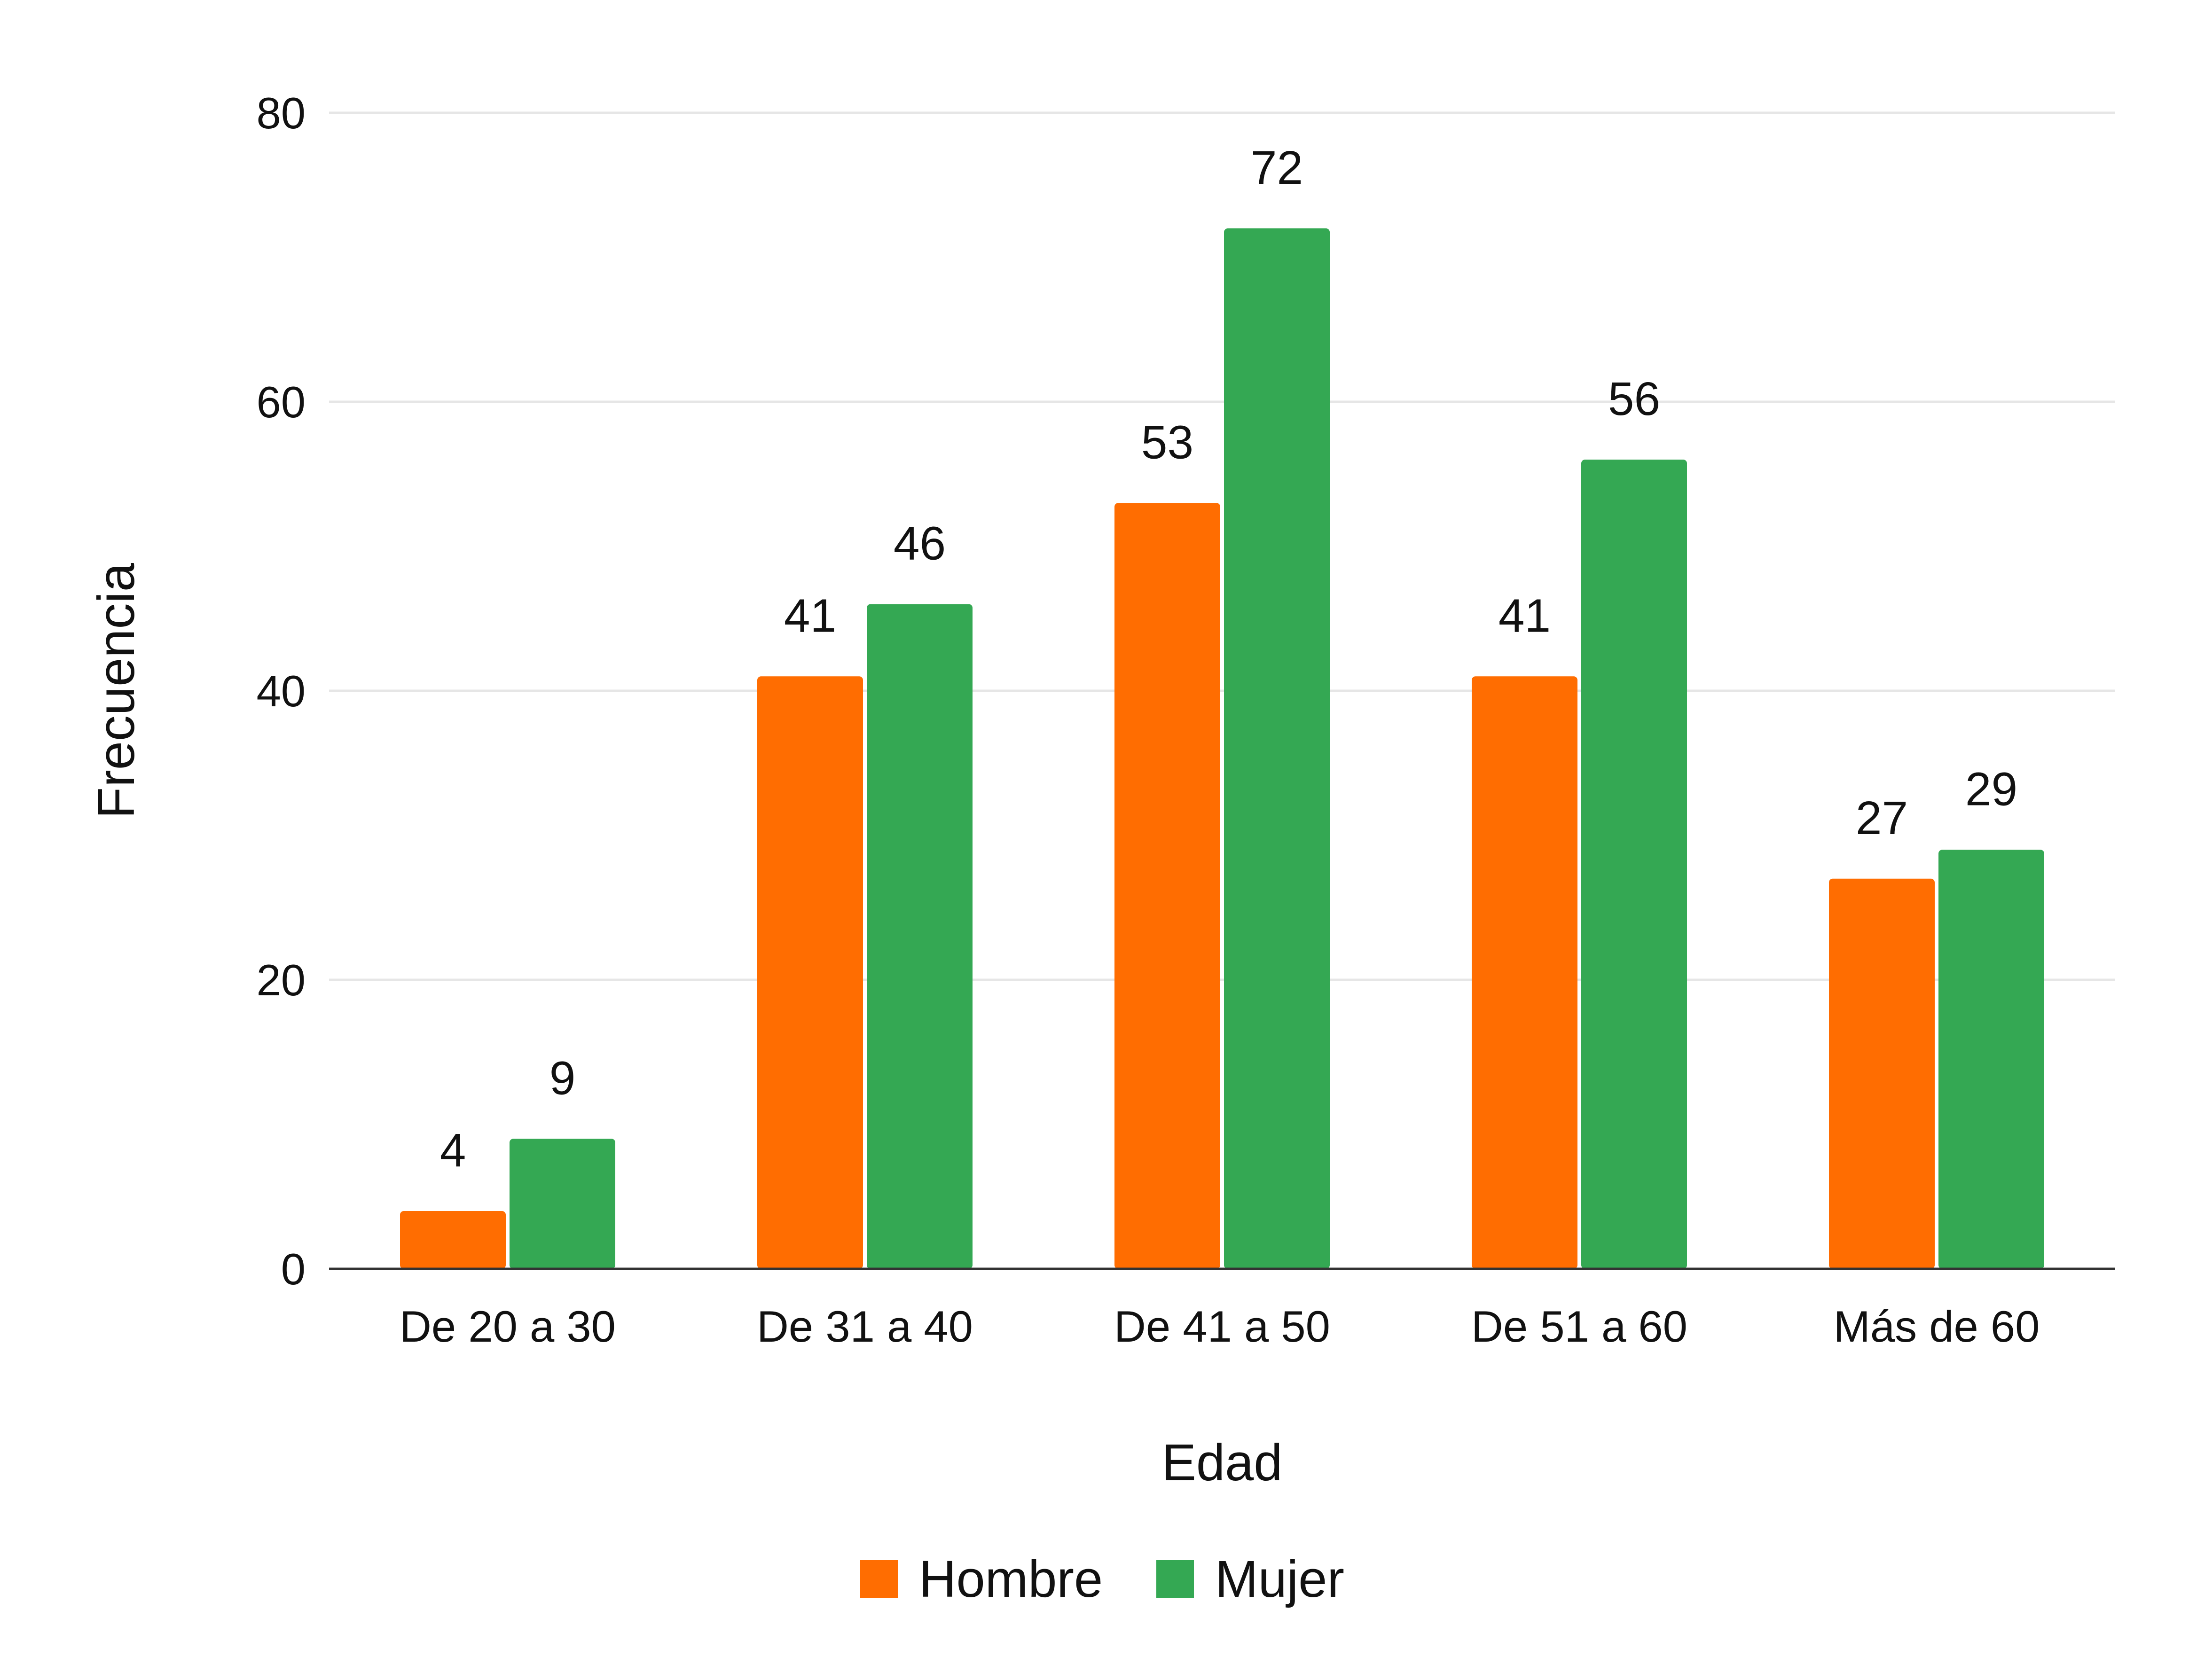 This screenshot has width=2189, height=1680. I want to click on x-tick-label: De 31 a 40, so click(865, 1326).